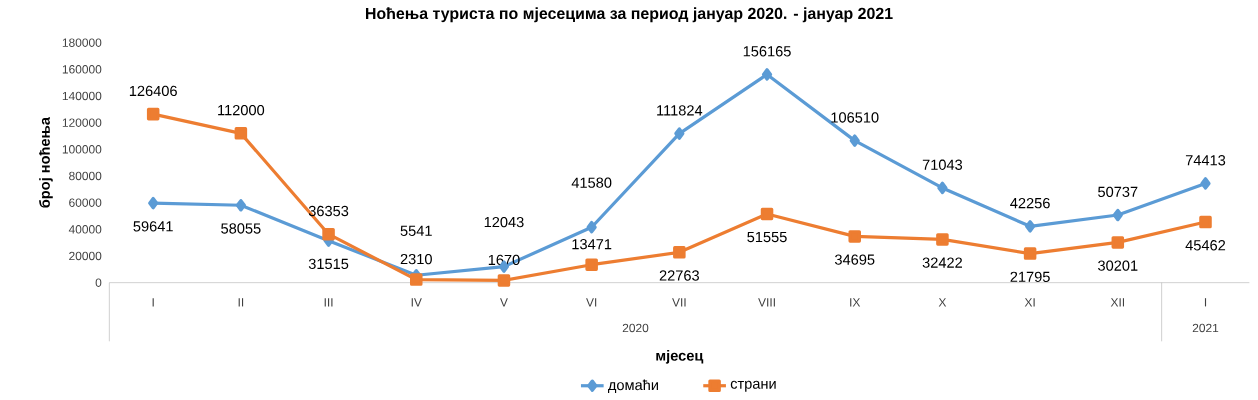 The height and width of the screenshot is (400, 1258). I want to click on y-tick-label: 40000, so click(85, 229).